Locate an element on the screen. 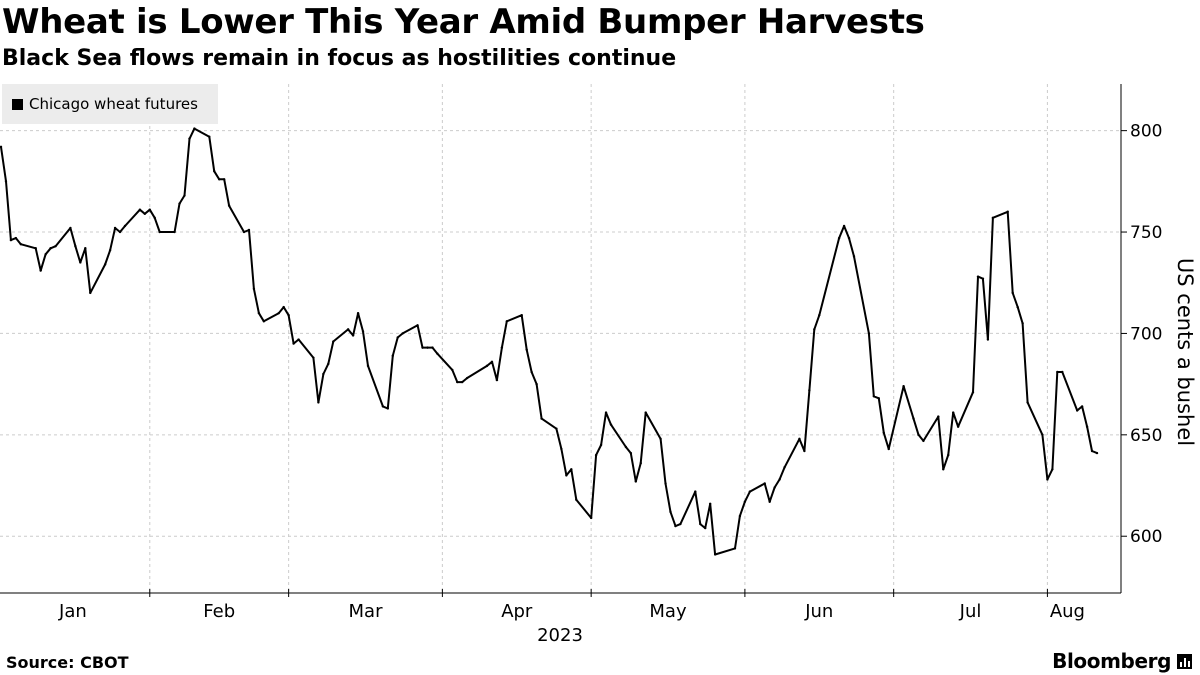  legend: Chicago wheat futures is located at coordinates (110, 104).